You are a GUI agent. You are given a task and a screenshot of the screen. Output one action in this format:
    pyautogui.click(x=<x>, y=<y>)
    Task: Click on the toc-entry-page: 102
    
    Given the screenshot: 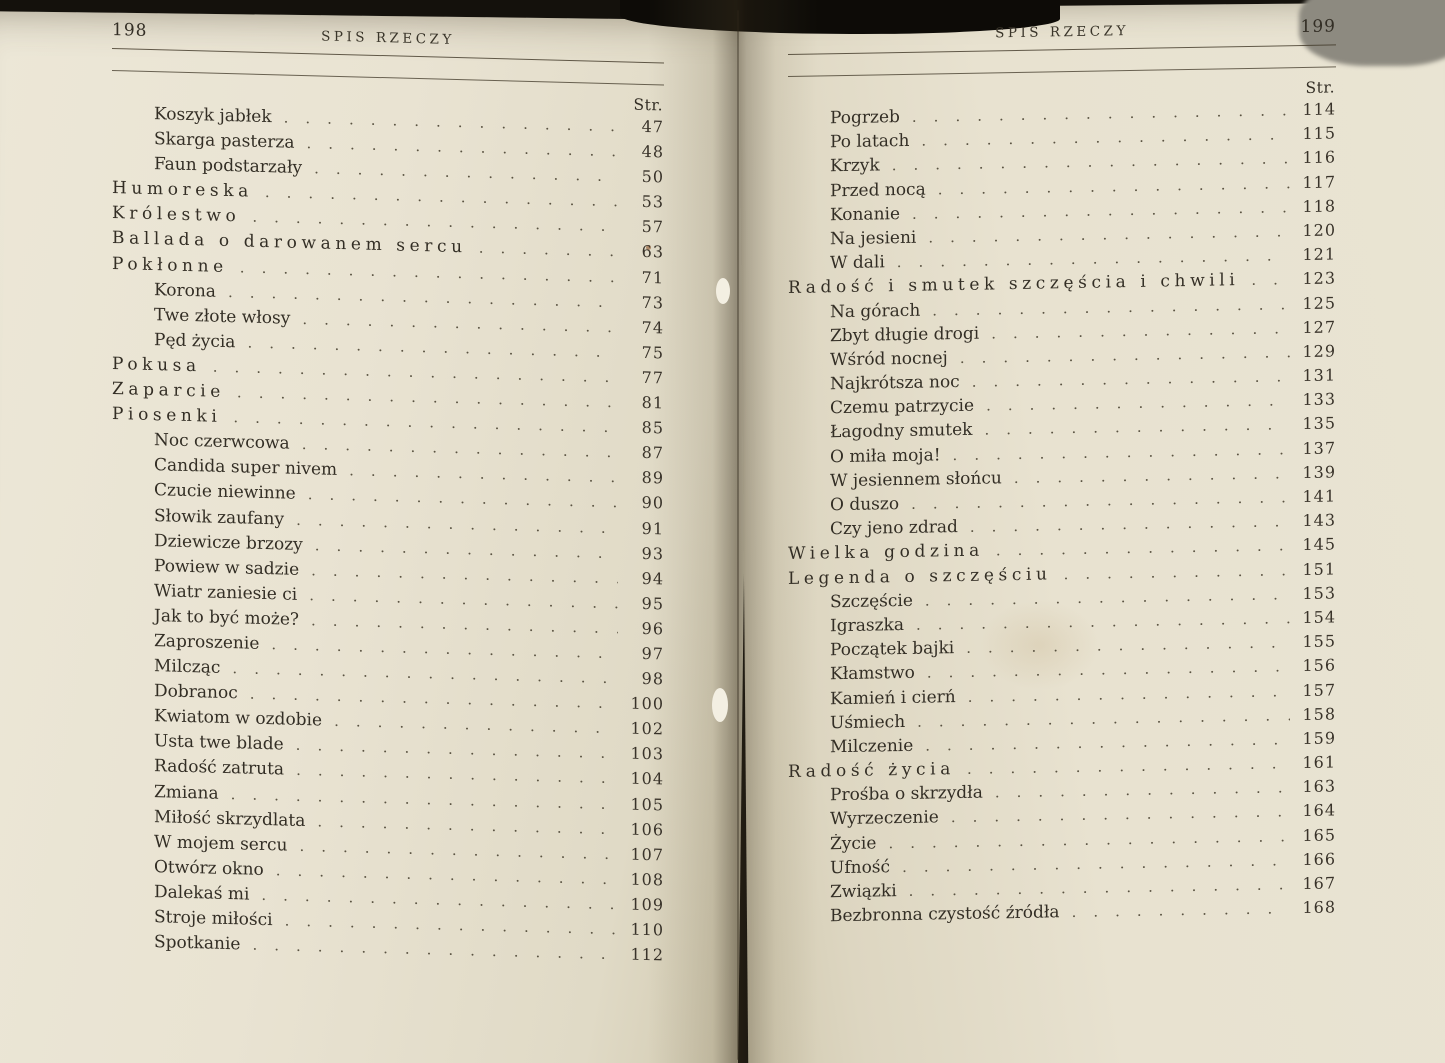 What is the action you would take?
    pyautogui.click(x=647, y=728)
    